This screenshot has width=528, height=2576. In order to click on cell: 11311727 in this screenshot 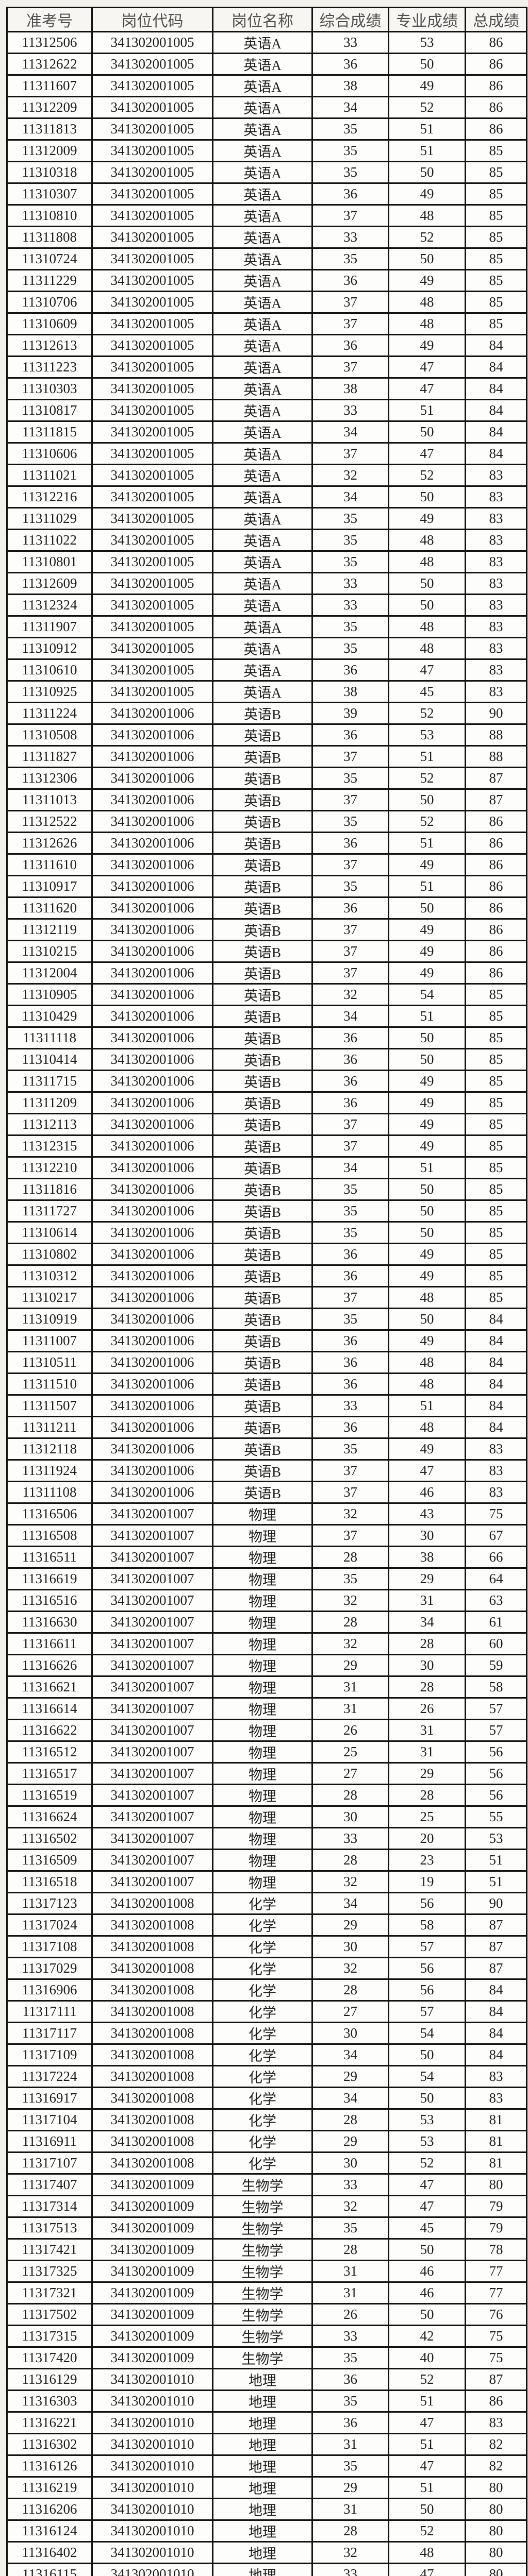, I will do `click(49, 1211)`.